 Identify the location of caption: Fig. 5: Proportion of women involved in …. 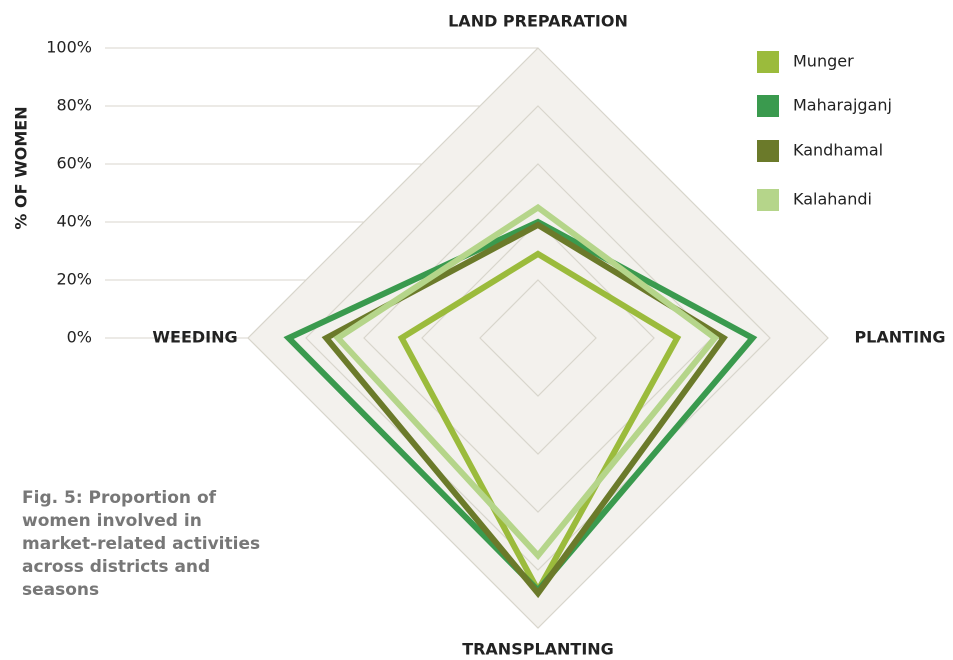
(141, 544).